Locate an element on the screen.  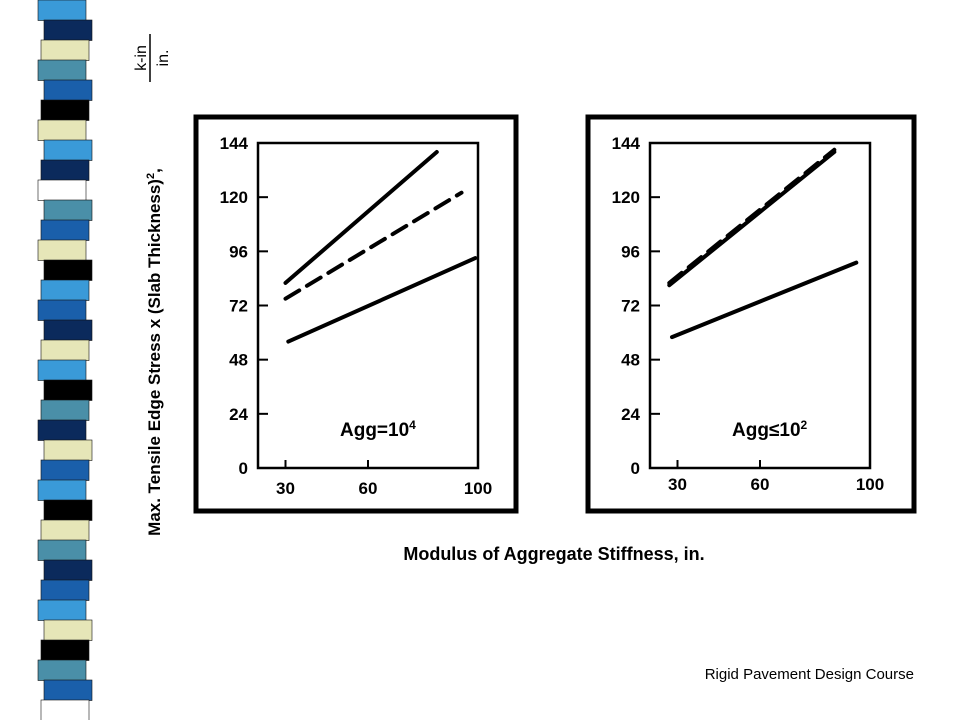
x-axis-title: Modulus of Aggregate Stiffness, in. is located at coordinates (553, 554).